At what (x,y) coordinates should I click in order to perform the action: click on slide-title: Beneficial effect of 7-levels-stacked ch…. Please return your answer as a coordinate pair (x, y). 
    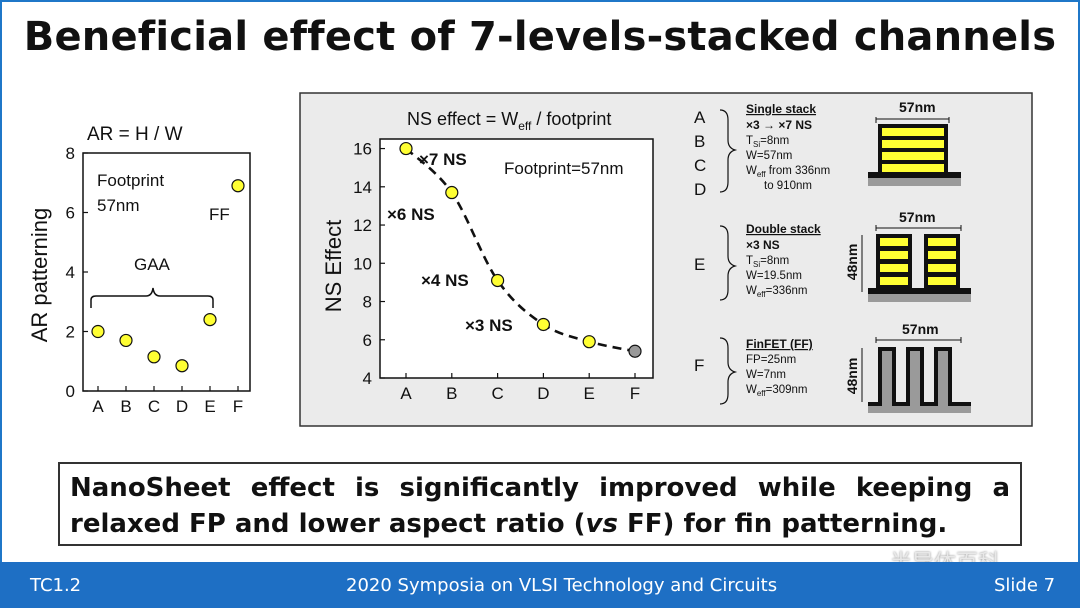
    Looking at the image, I should click on (540, 37).